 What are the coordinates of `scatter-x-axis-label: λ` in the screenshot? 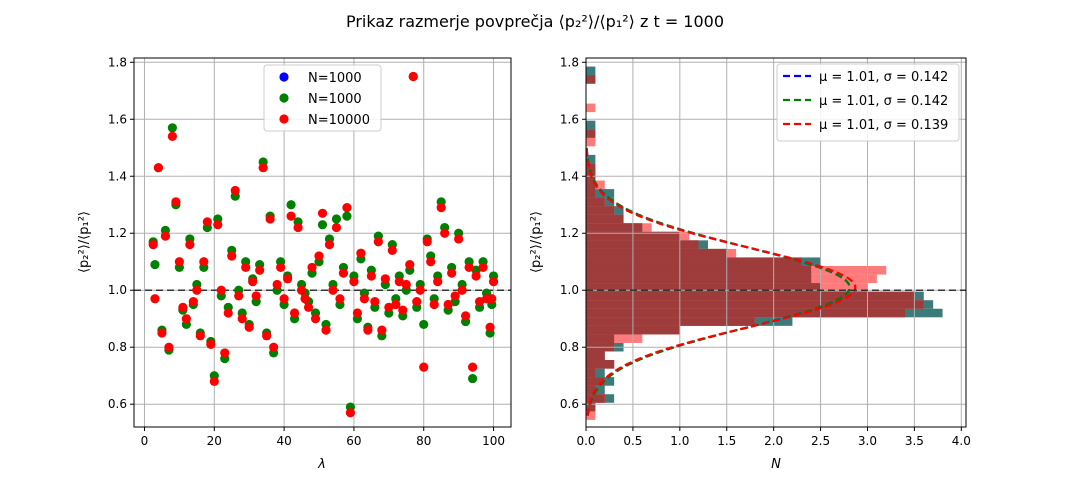 It's located at (321, 464).